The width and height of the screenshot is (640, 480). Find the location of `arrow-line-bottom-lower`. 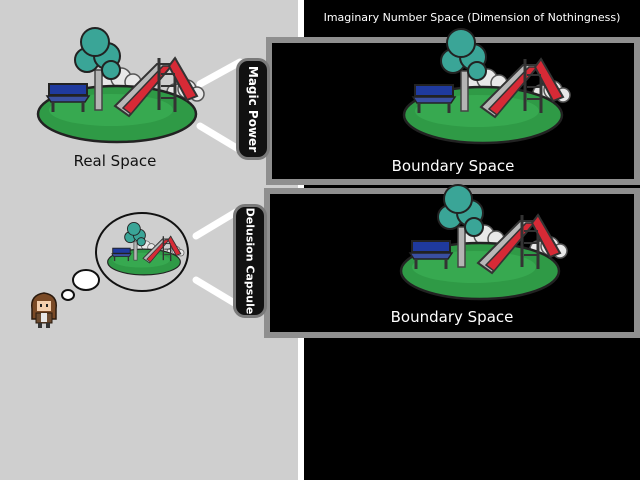

arrow-line-bottom-lower is located at coordinates (216, 292).